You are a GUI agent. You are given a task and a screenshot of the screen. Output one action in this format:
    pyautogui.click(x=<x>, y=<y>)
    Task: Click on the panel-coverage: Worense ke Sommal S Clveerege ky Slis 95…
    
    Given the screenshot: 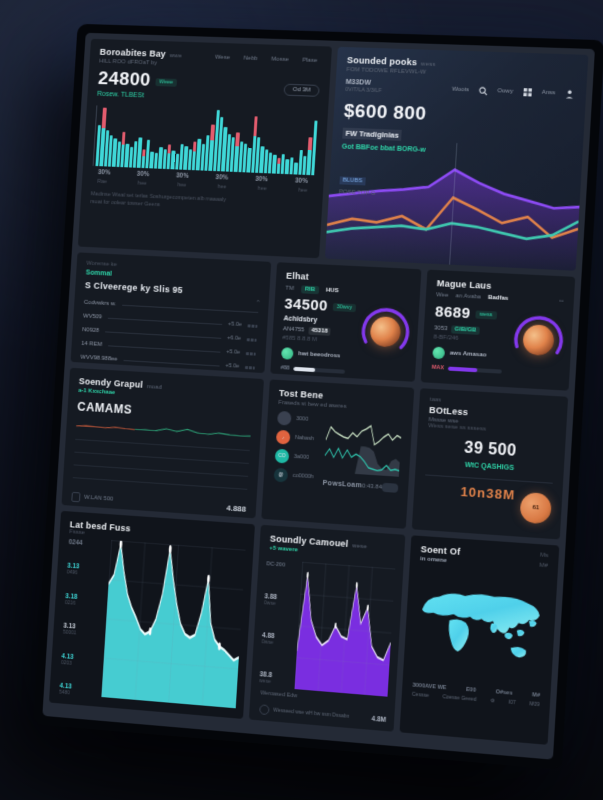 What is the action you would take?
    pyautogui.click(x=171, y=313)
    